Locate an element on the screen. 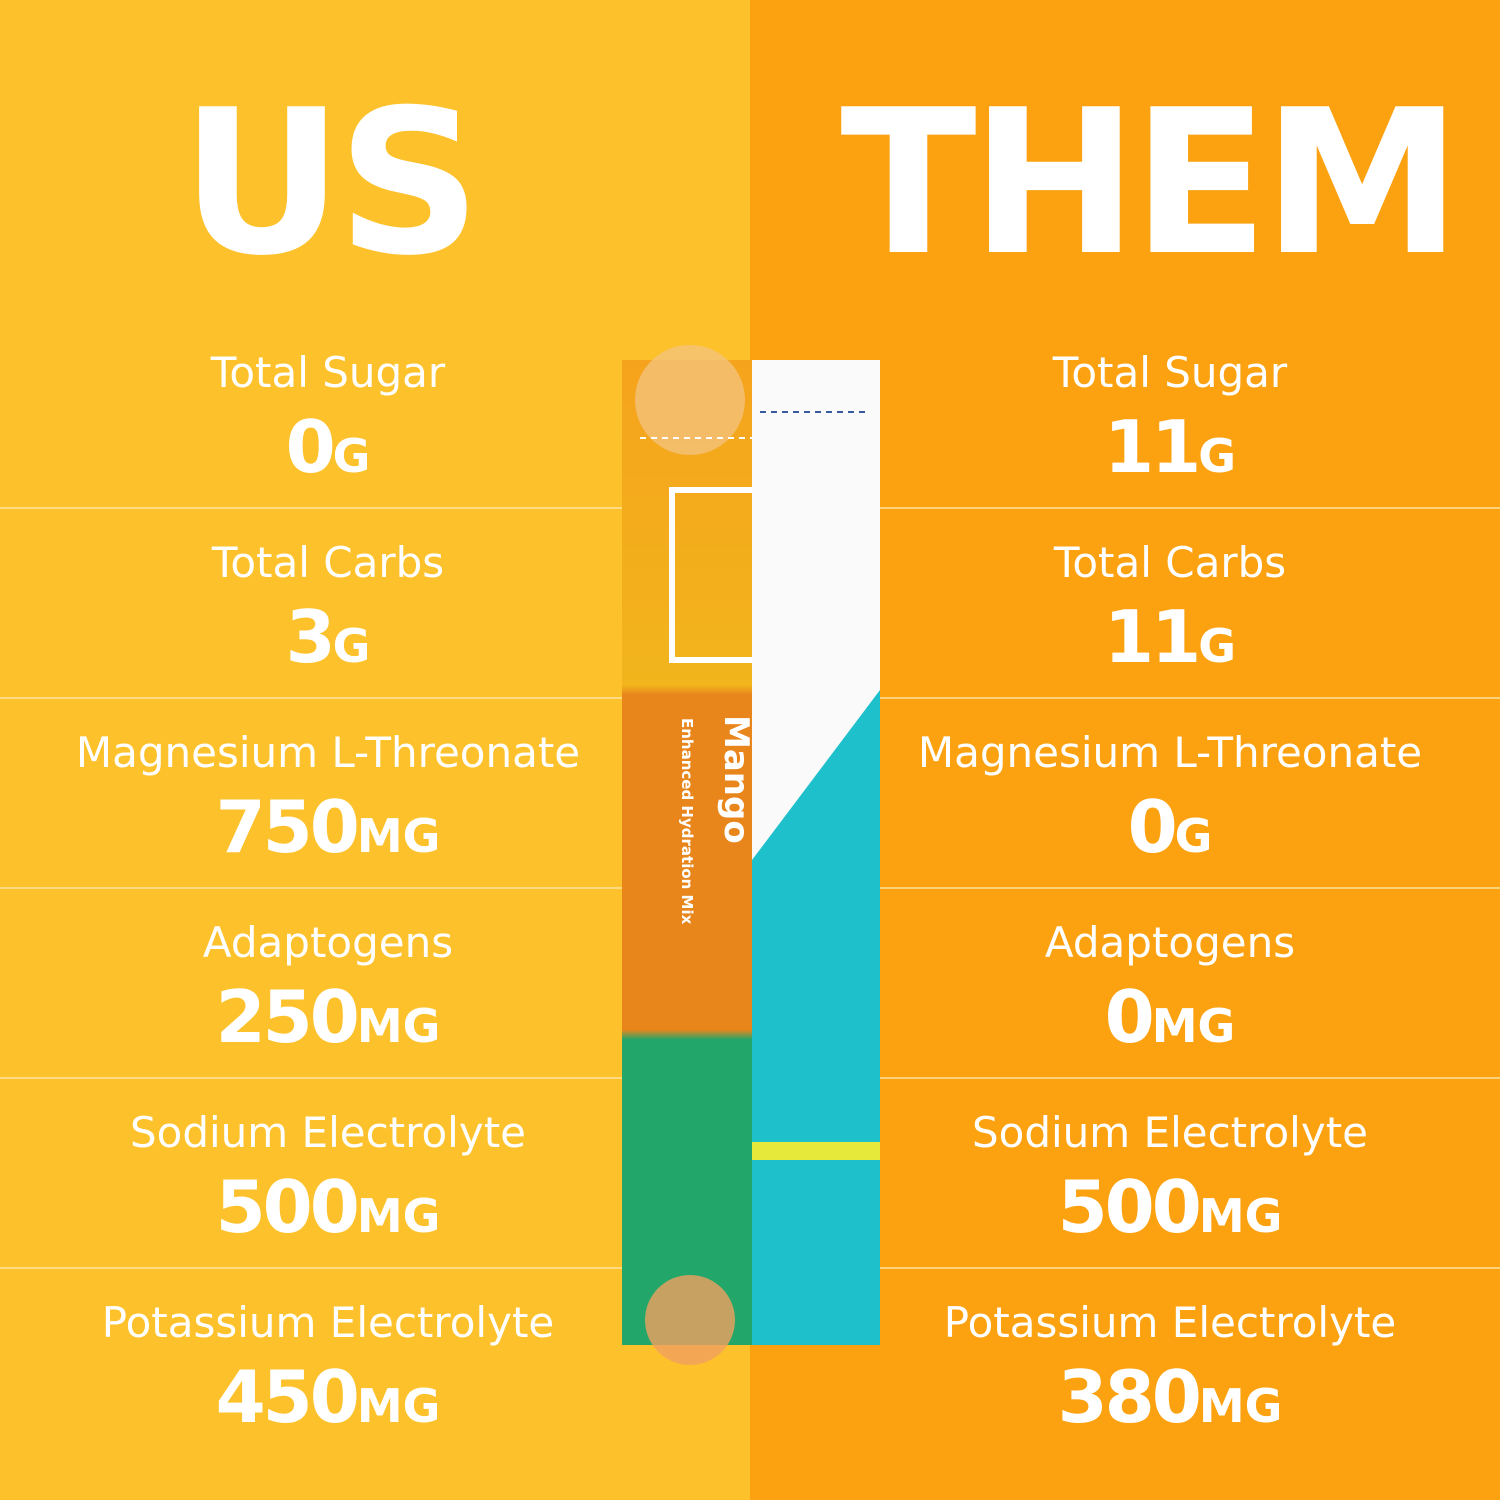  packet-flavor: Mango is located at coordinates (736, 779).